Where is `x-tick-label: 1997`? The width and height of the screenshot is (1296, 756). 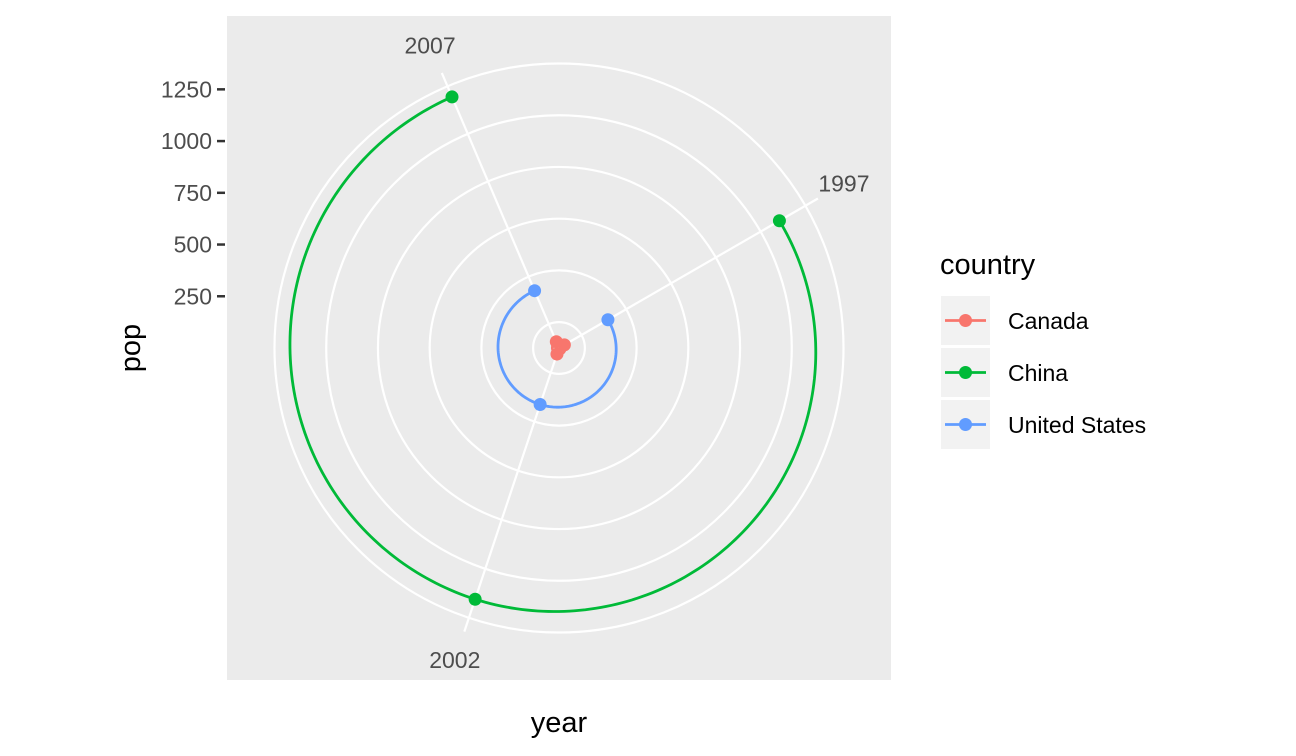
x-tick-label: 1997 is located at coordinates (843, 184).